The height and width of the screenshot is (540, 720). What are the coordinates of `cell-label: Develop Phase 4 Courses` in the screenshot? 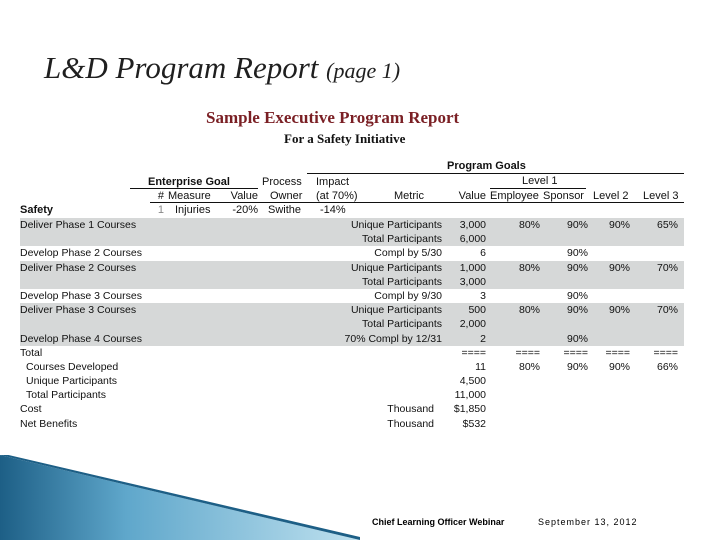 It's located at (81, 338).